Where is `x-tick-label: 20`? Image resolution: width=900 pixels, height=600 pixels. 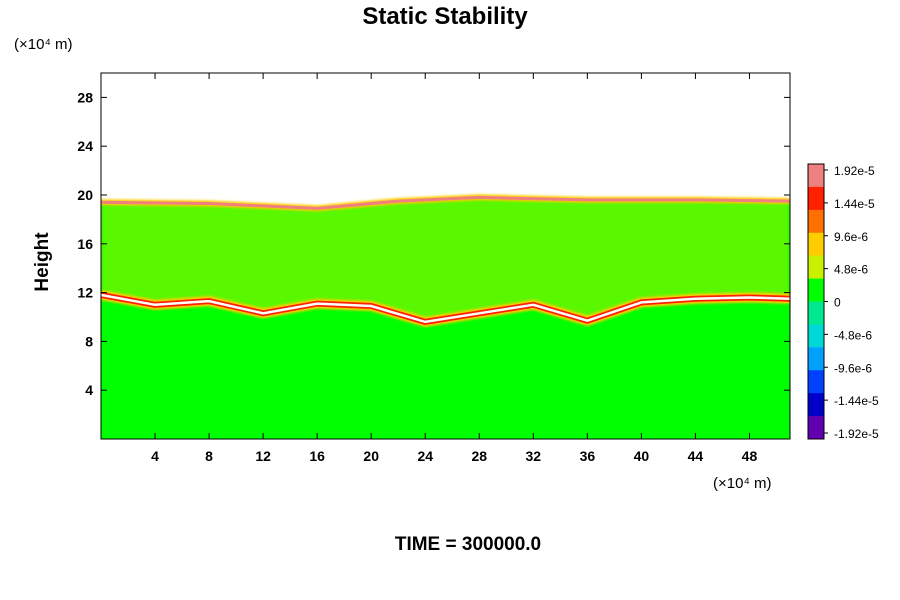
x-tick-label: 20 is located at coordinates (371, 456).